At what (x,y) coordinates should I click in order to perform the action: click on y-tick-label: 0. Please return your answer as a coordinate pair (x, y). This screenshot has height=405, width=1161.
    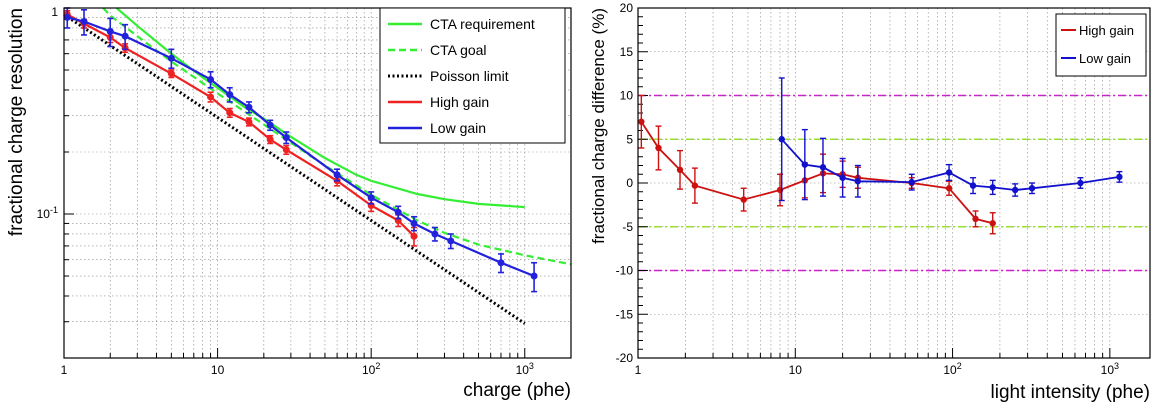
    Looking at the image, I should click on (629, 183).